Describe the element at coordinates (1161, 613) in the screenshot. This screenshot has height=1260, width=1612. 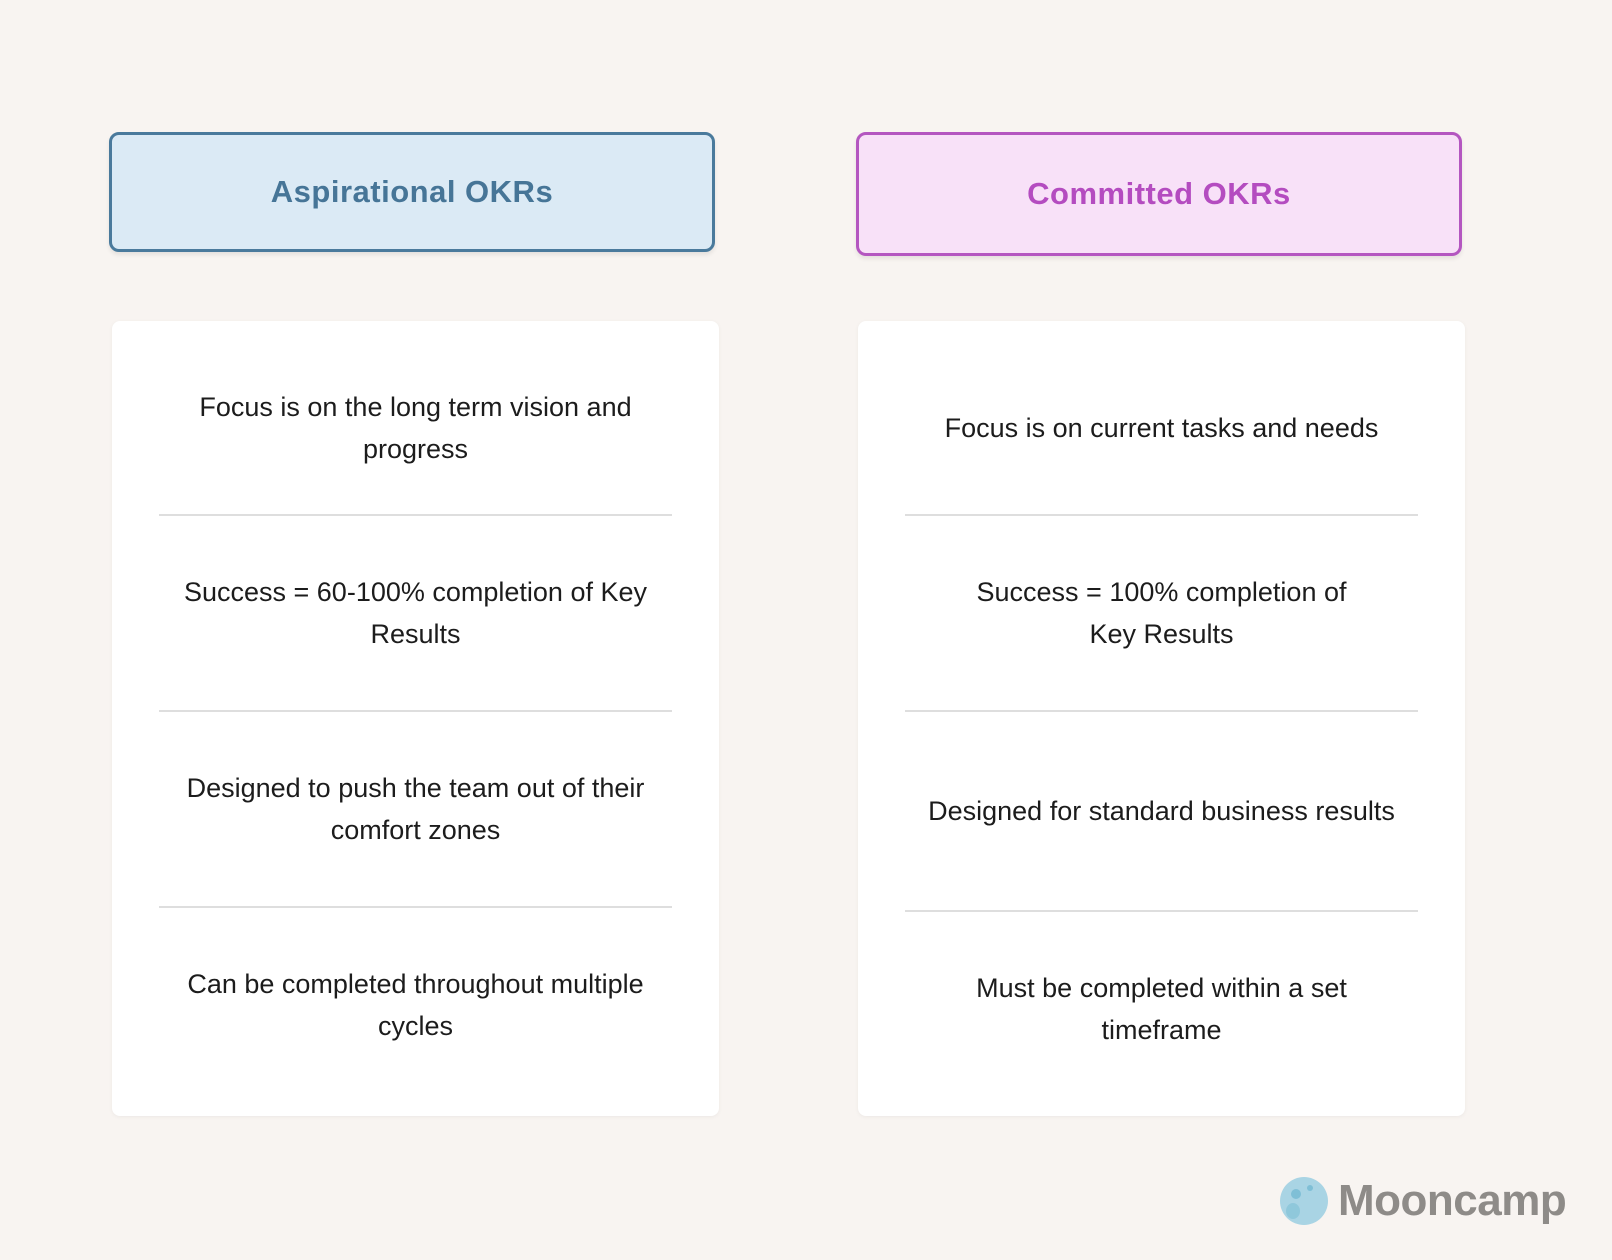
I see `list-item: Success = 100% completion of Key Results` at that location.